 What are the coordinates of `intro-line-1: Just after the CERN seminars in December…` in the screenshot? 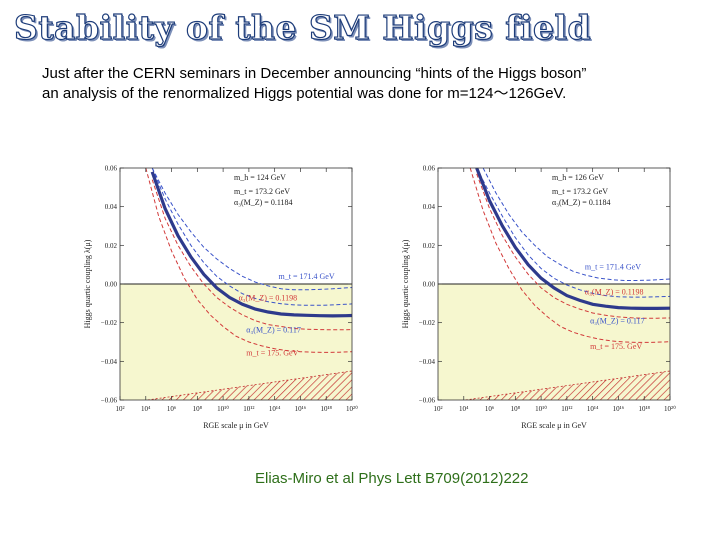 It's located at (314, 73).